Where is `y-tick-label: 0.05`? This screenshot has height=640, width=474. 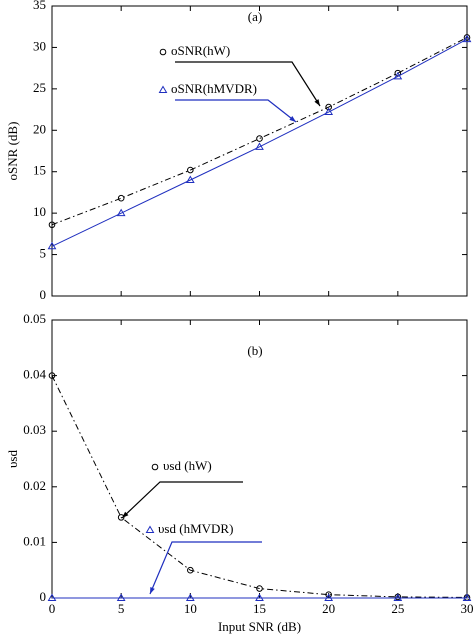
y-tick-label: 0.05 is located at coordinates (34, 318).